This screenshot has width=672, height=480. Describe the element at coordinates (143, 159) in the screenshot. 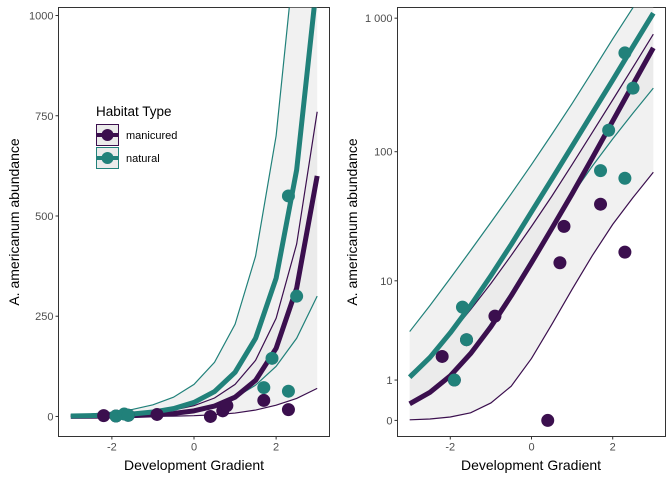

I see `legend-label-natural: natural` at that location.